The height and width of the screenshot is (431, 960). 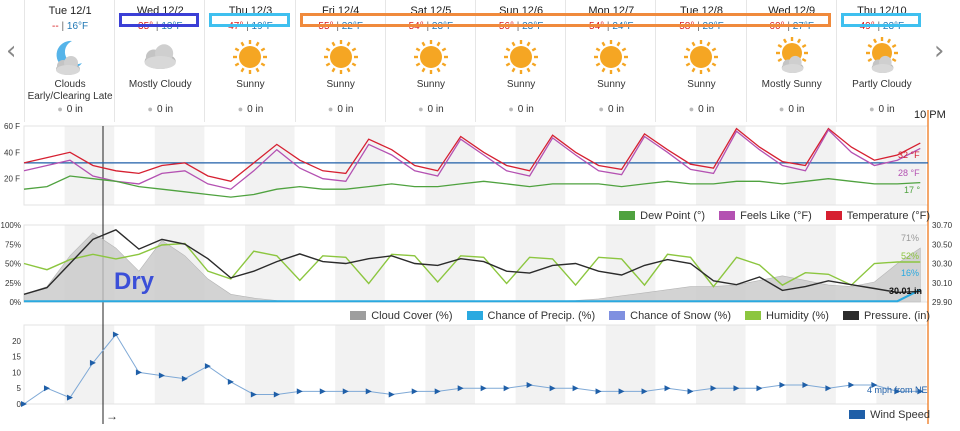 I want to click on dry-annotation: Dry, so click(x=134, y=281).